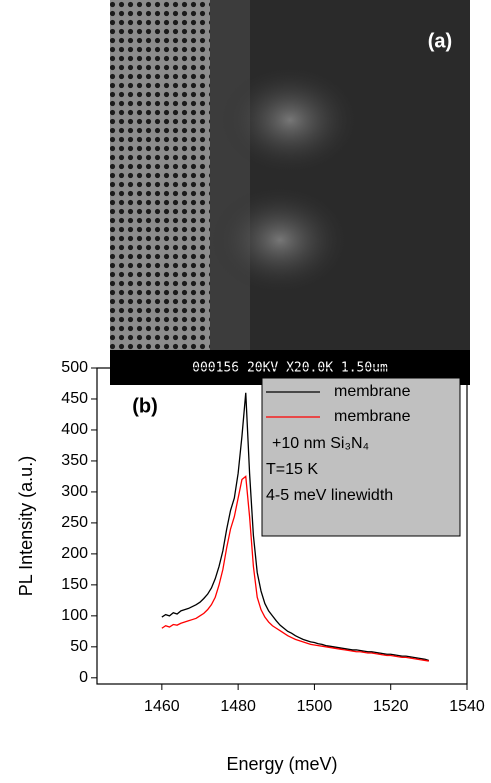  What do you see at coordinates (74, 553) in the screenshot?
I see `y-tick-label: 200` at bounding box center [74, 553].